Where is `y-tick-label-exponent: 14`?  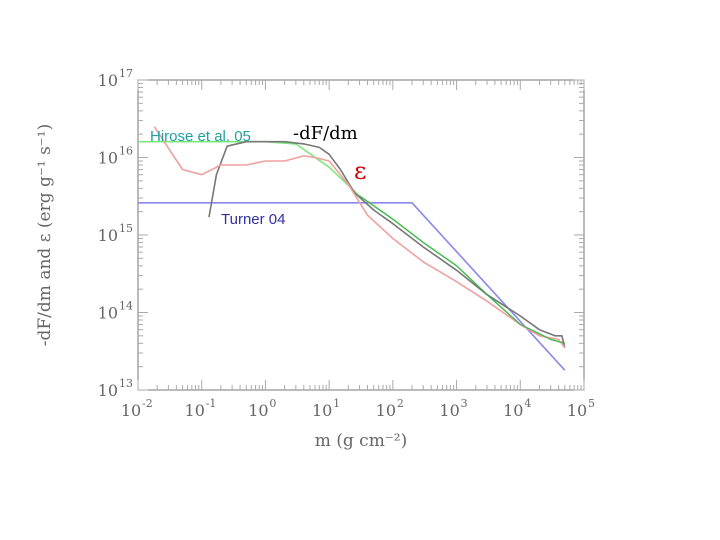
y-tick-label-exponent: 14 is located at coordinates (126, 306).